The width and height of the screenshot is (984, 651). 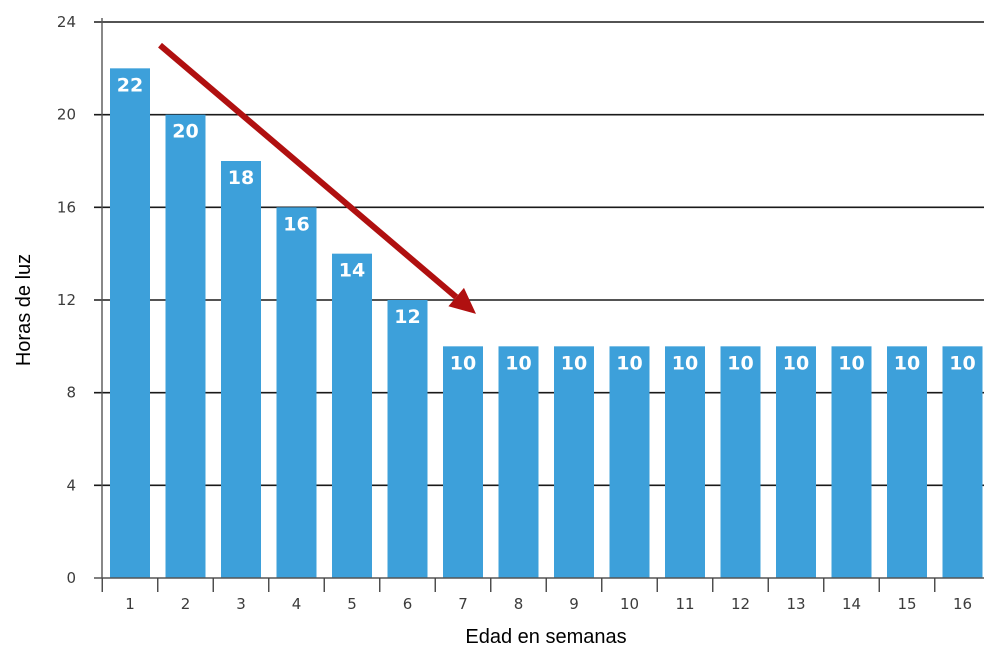 What do you see at coordinates (186, 604) in the screenshot?
I see `x-tick-label: 2` at bounding box center [186, 604].